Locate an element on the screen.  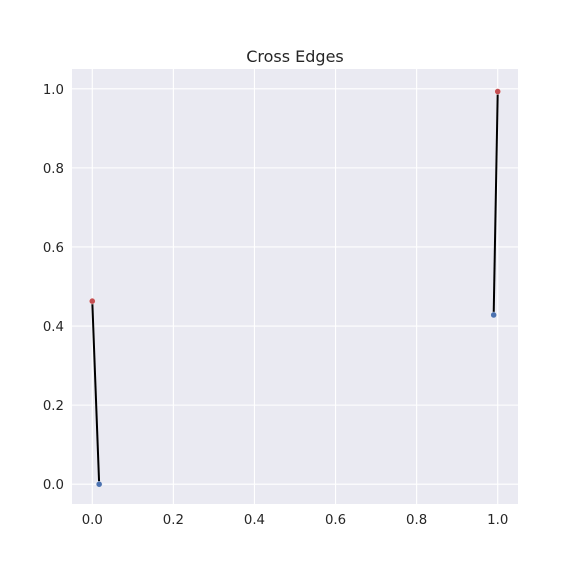
y-tick-label: 0.8 is located at coordinates (53, 169).